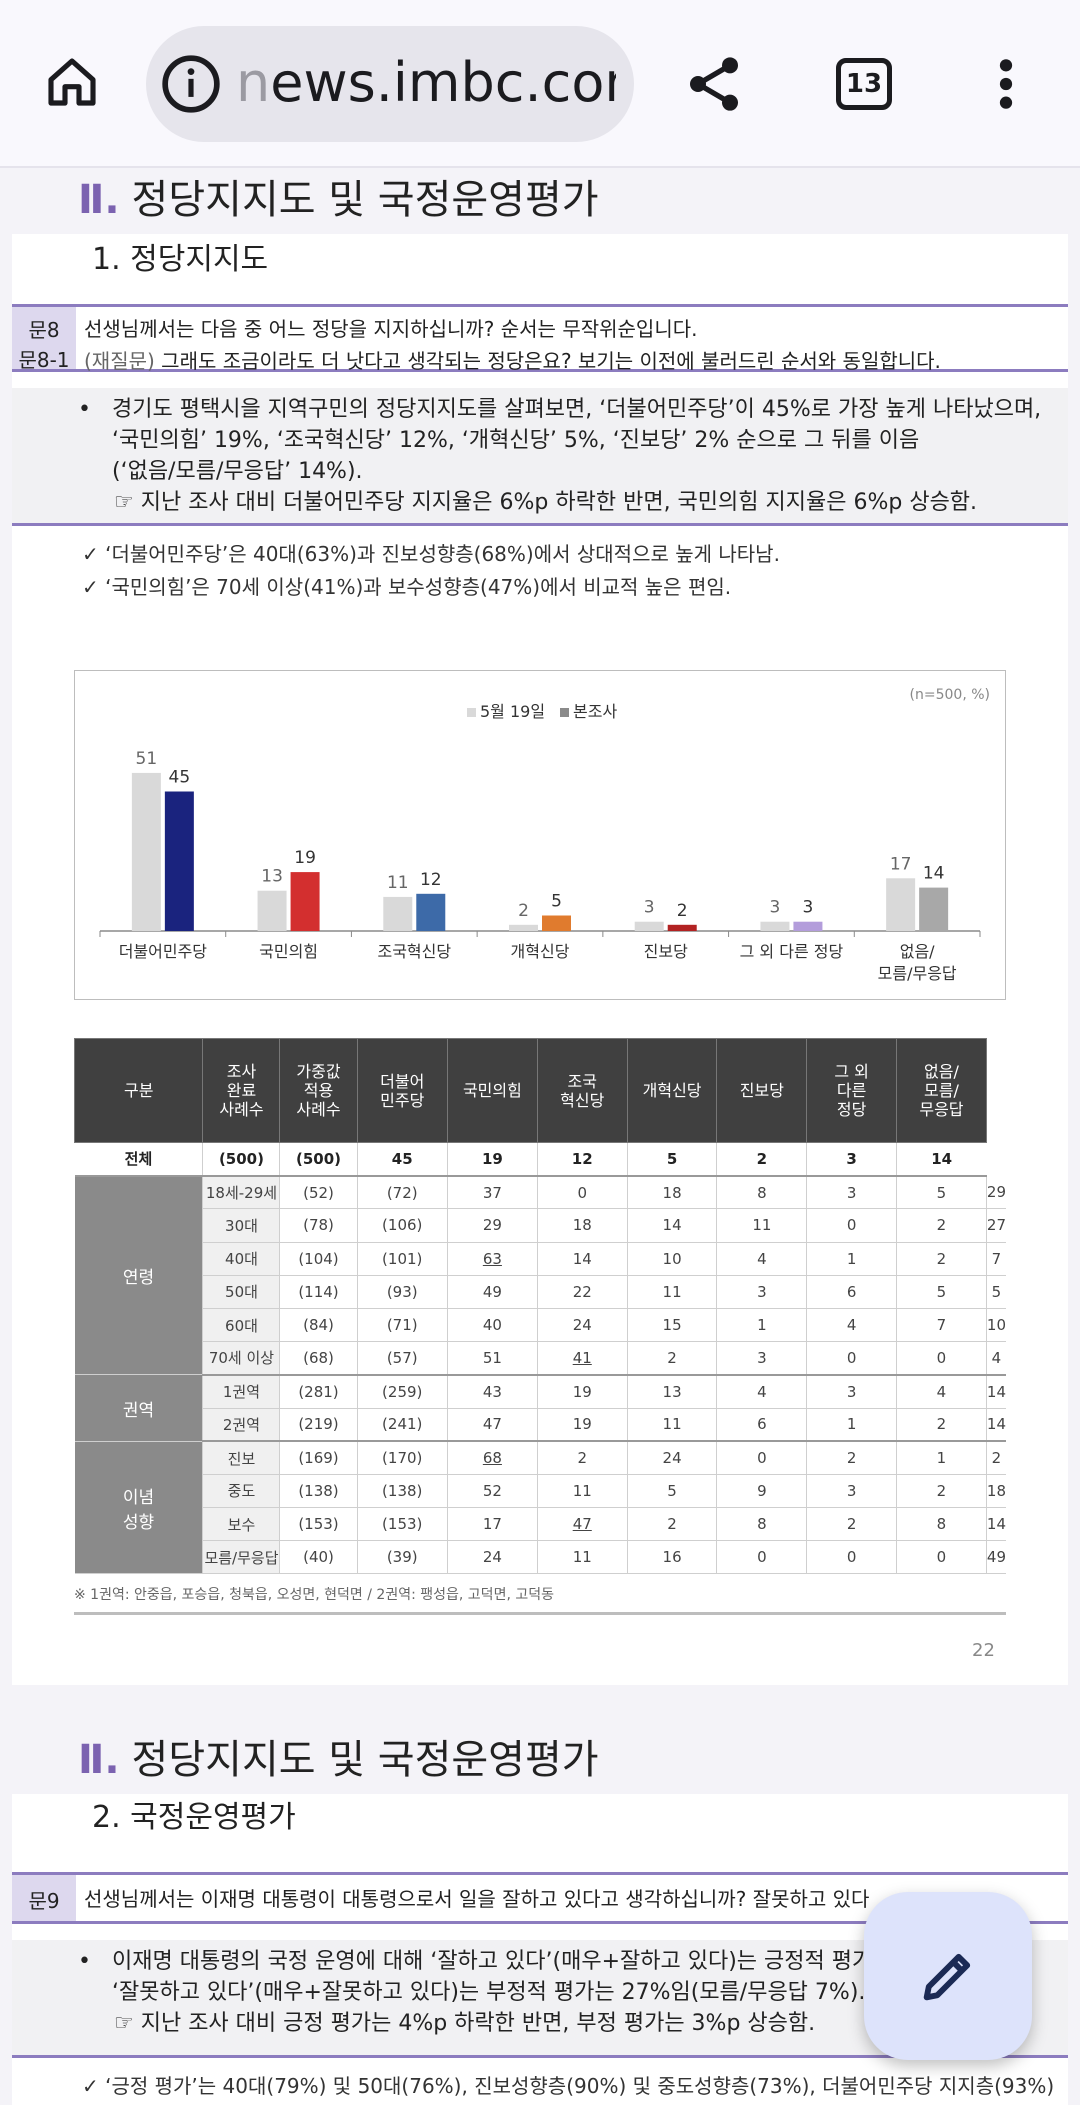  What do you see at coordinates (241, 1391) in the screenshot?
I see `table-row-label: 1권역` at bounding box center [241, 1391].